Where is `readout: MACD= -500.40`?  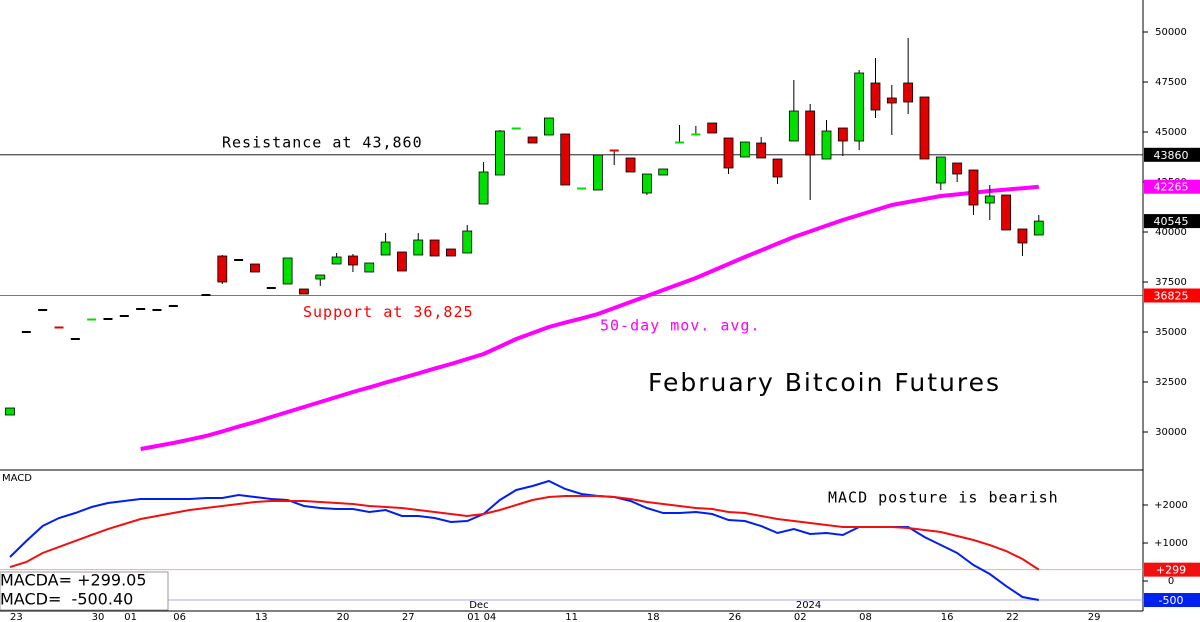 readout: MACD= -500.40 is located at coordinates (66, 599).